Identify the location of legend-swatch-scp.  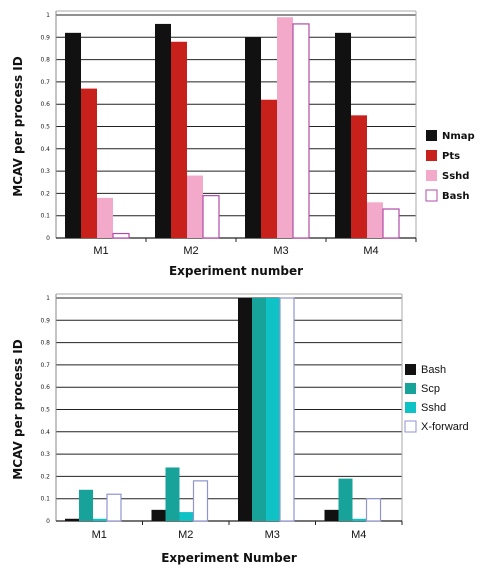
(410, 388).